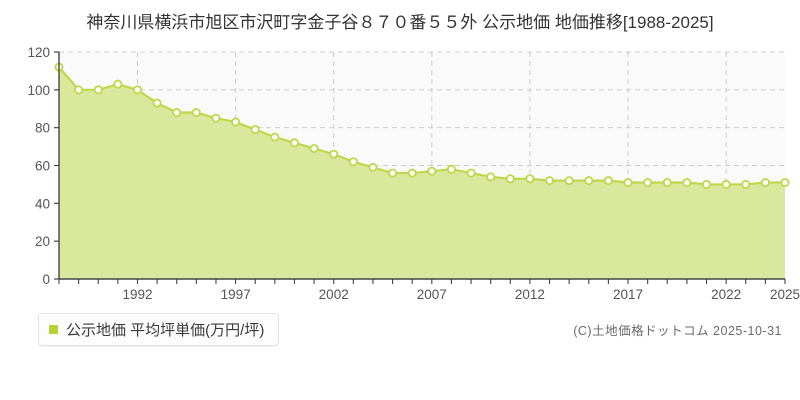 The image size is (800, 400). I want to click on svg-text: 1992, so click(137, 293).